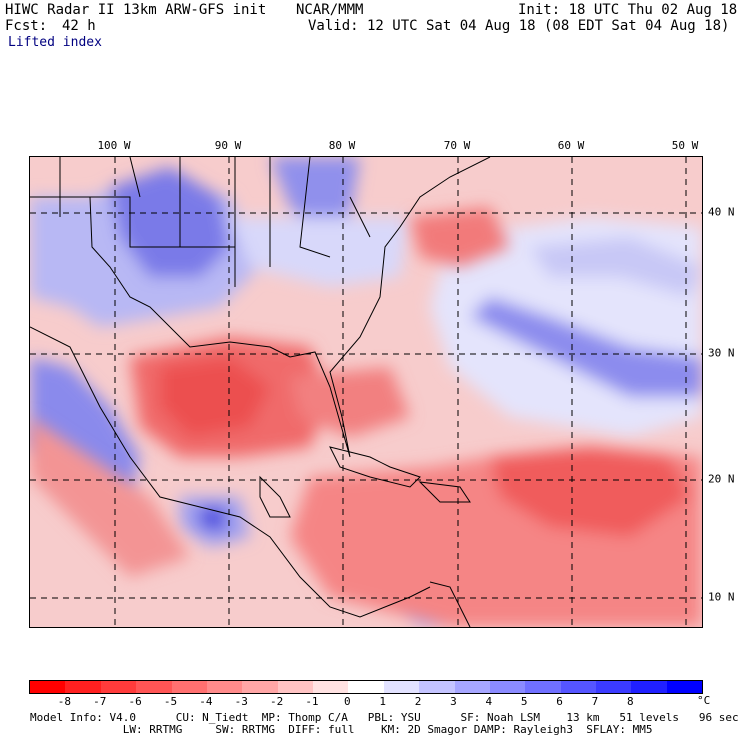 The image size is (740, 740). I want to click on init-time: Init: 18 UTC Thu 02 Aug 18, so click(628, 10).